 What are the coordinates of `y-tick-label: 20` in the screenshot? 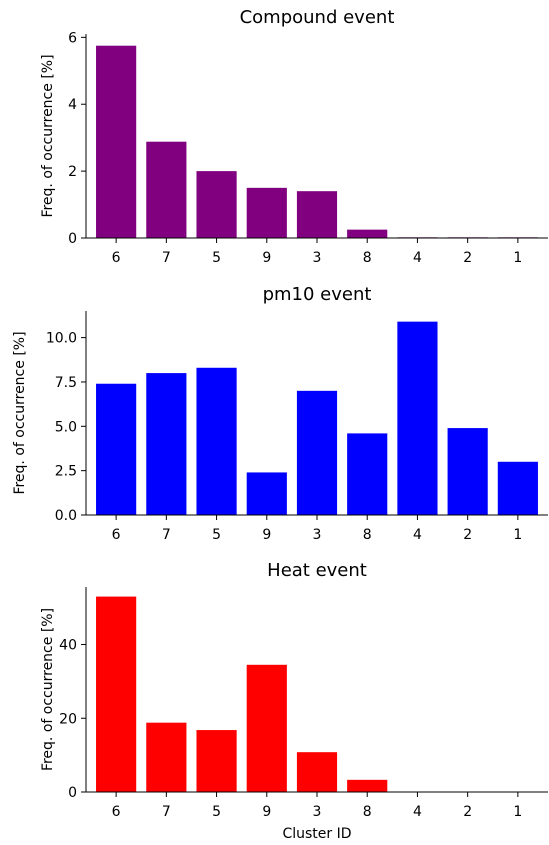 It's located at (68, 719).